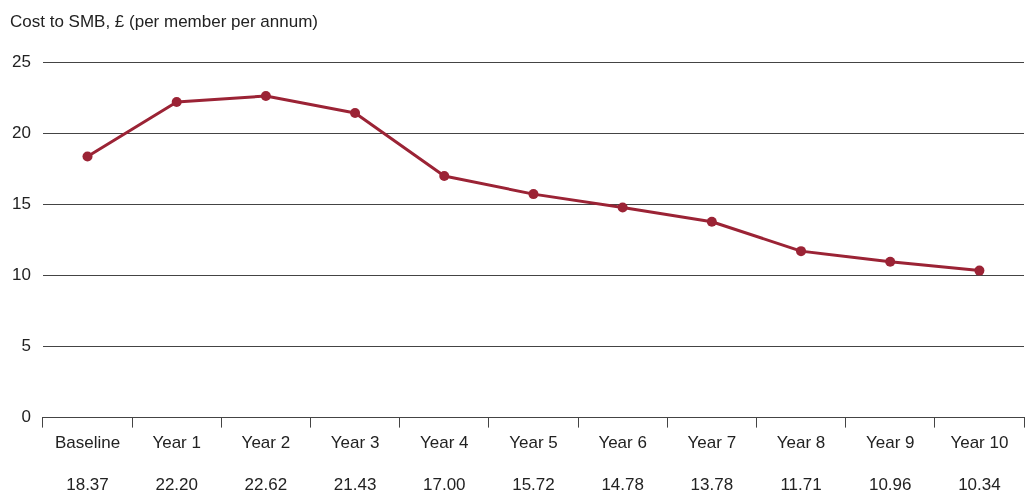  I want to click on data-label: 13.78, so click(712, 484).